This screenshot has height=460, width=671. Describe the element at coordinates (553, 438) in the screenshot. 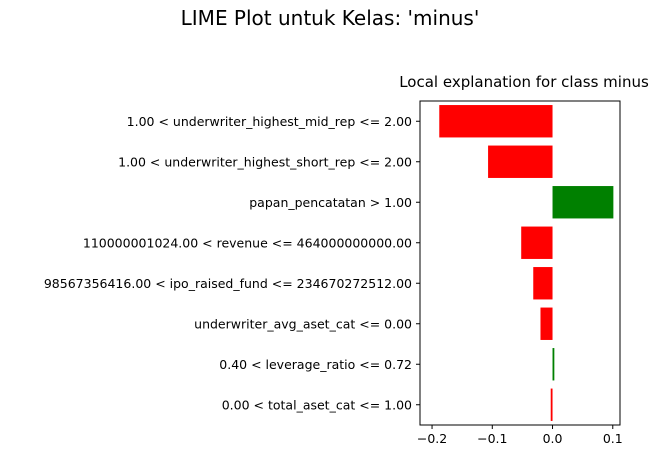

I see `x-tick-label: 0.0` at that location.